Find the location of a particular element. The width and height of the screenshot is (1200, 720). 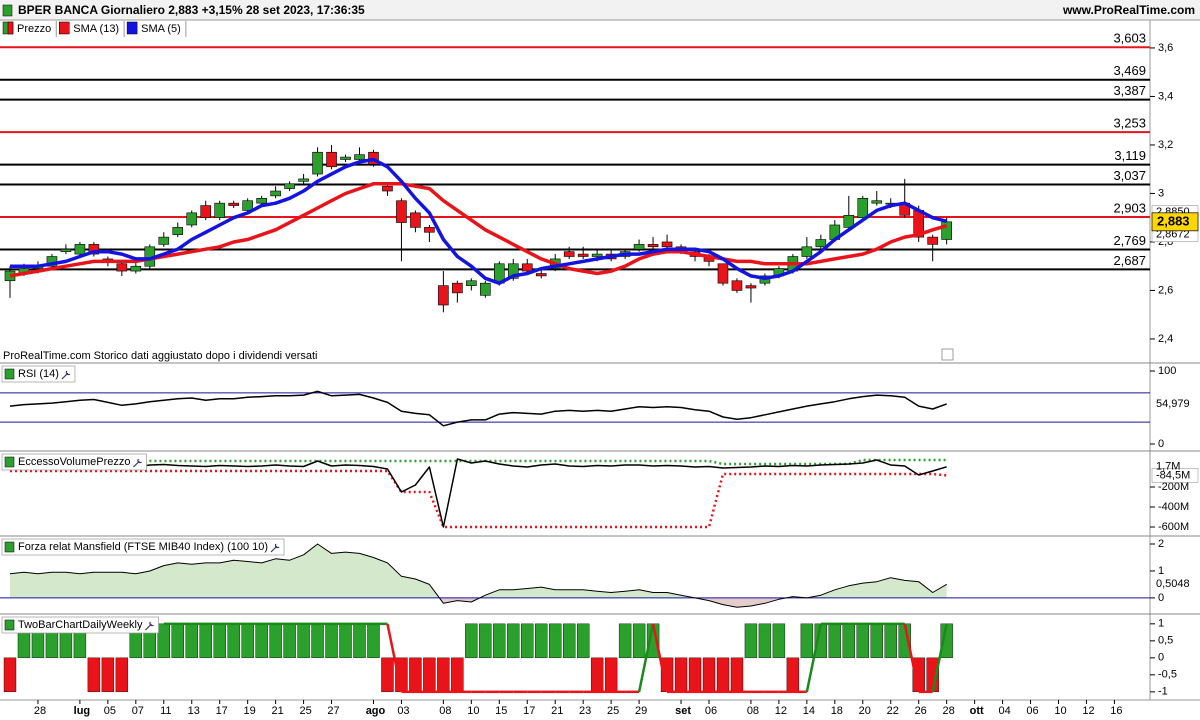

x-tick-label: lug is located at coordinates (82, 711).